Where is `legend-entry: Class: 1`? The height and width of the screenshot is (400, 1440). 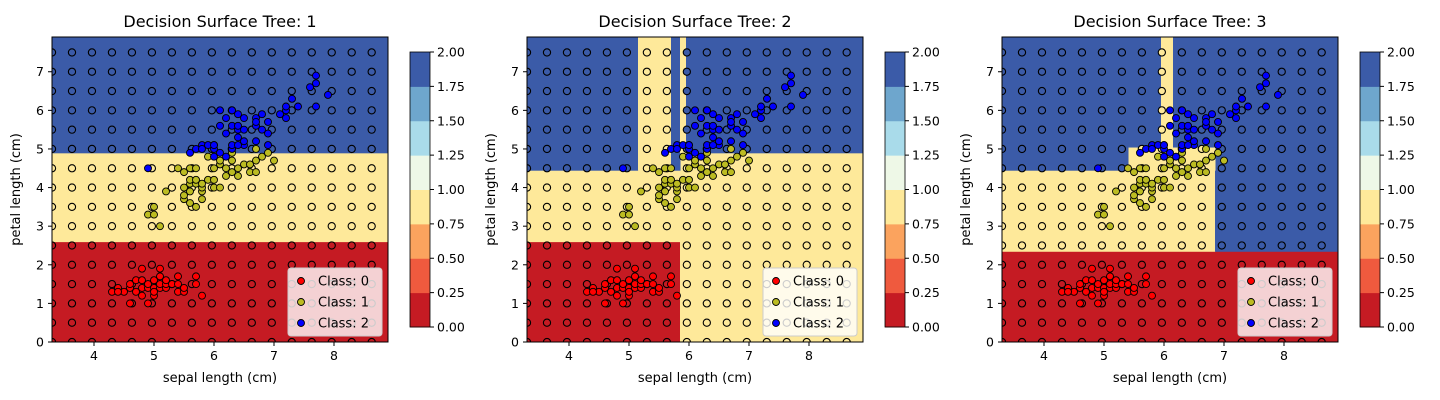 legend-entry: Class: 1 is located at coordinates (1293, 303).